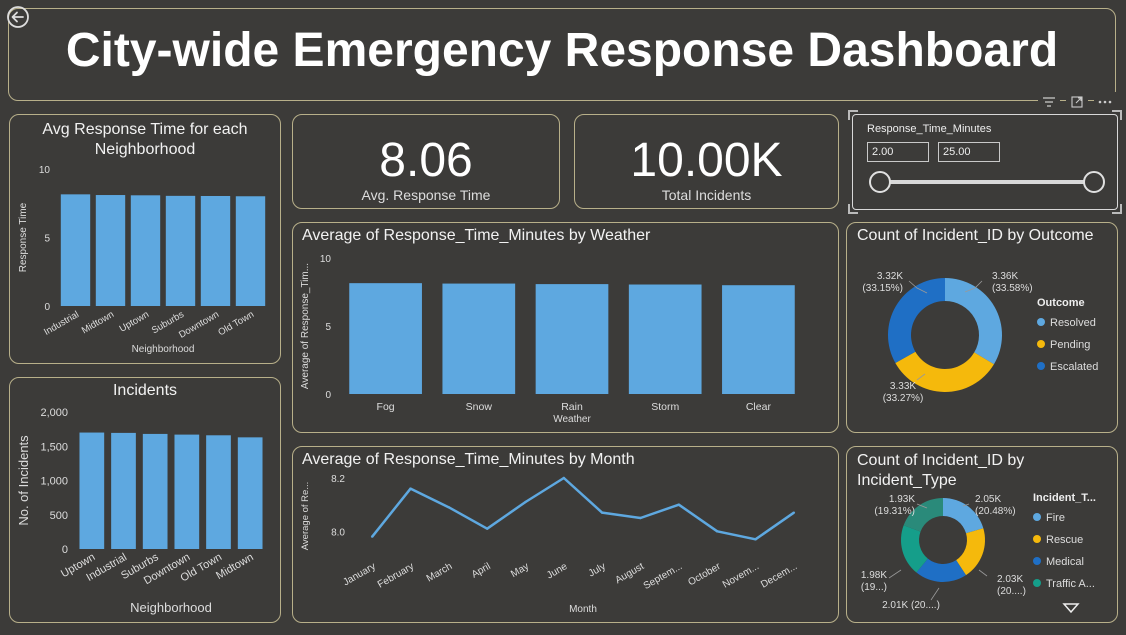 The height and width of the screenshot is (635, 1126). Describe the element at coordinates (907, 480) in the screenshot. I see `incident-type-title-line2: Incident_Type` at that location.